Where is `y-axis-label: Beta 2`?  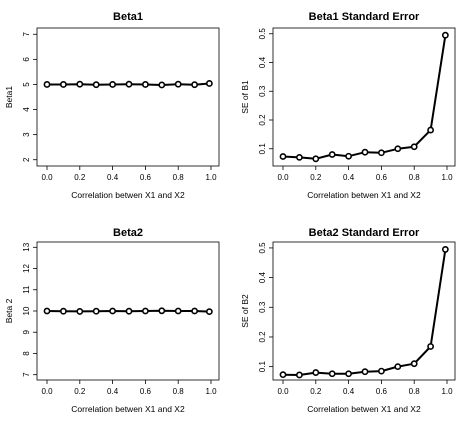
y-axis-label: Beta 2 is located at coordinates (9, 310).